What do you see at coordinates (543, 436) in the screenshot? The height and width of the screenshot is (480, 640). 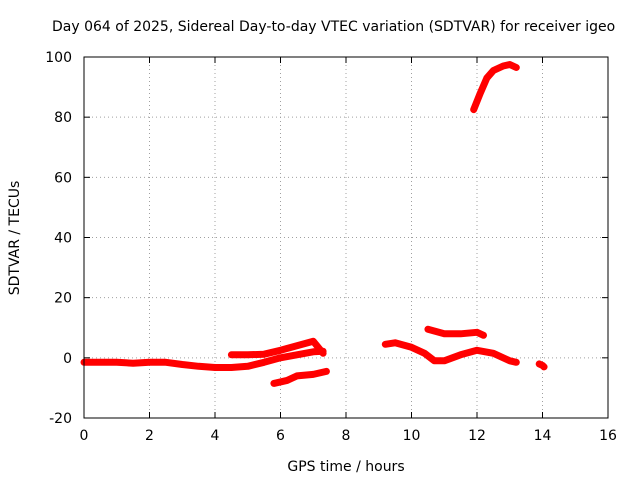 I see `x-tick-label: 14` at bounding box center [543, 436].